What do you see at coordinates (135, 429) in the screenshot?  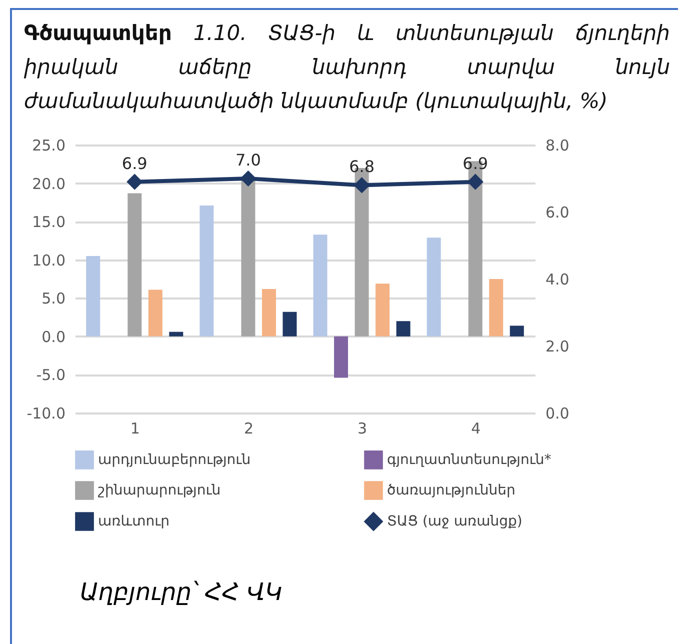 I see `x-tick-label: 1` at bounding box center [135, 429].